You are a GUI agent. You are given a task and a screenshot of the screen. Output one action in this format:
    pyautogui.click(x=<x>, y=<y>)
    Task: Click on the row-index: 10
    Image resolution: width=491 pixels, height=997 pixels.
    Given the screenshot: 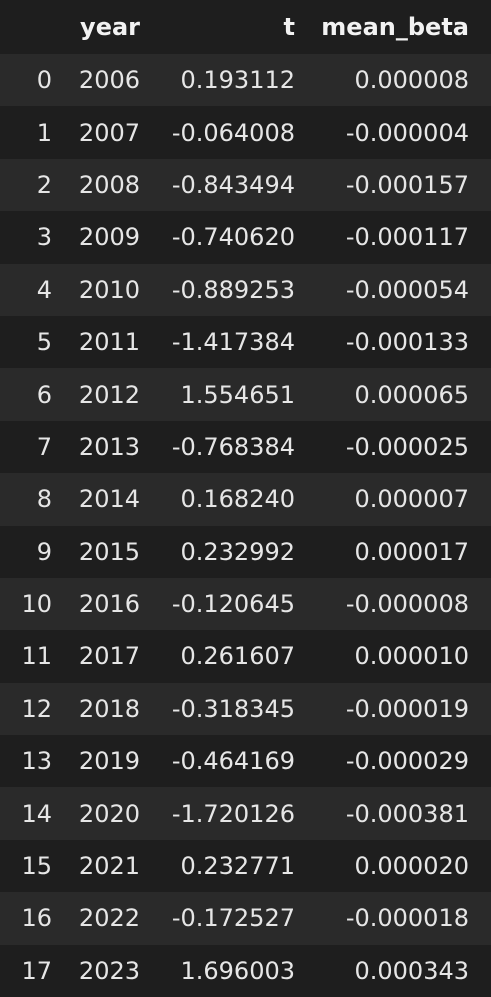 What is the action you would take?
    pyautogui.click(x=36, y=604)
    